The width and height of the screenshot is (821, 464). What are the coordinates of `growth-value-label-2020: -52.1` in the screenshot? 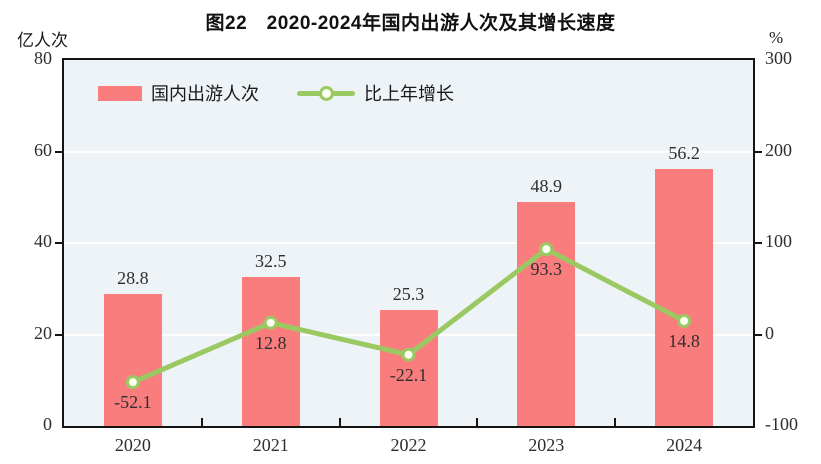 It's located at (133, 402).